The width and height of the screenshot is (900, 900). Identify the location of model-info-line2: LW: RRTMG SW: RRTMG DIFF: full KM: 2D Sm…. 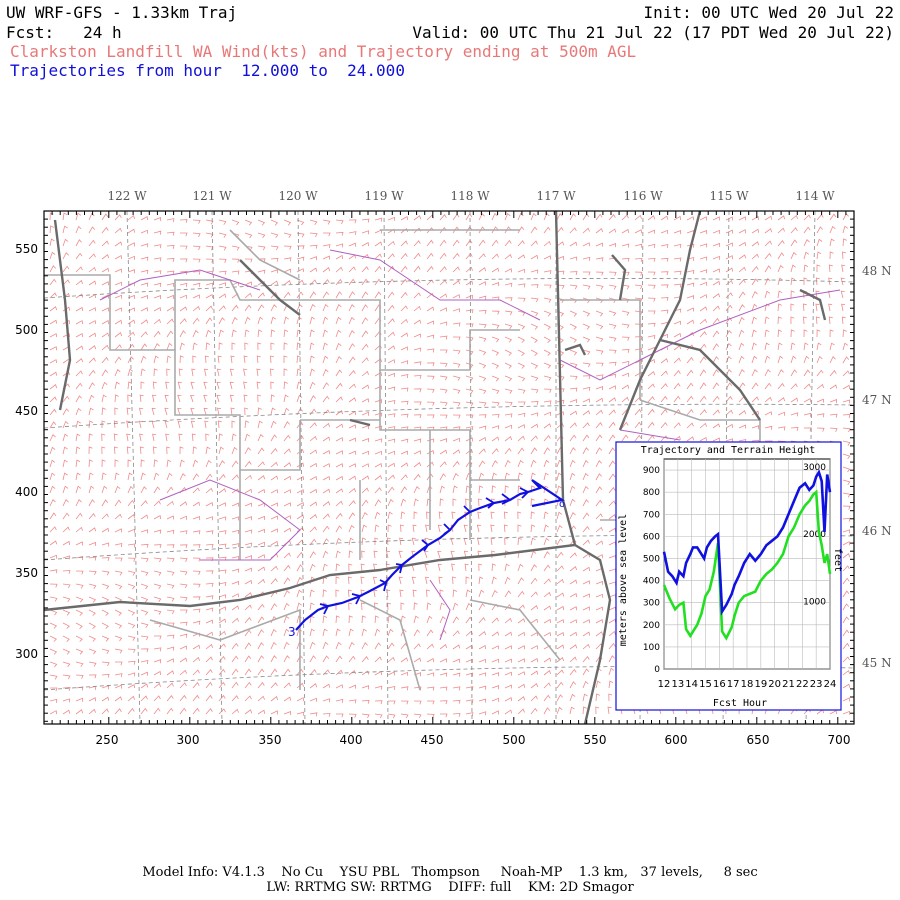
(450, 887).